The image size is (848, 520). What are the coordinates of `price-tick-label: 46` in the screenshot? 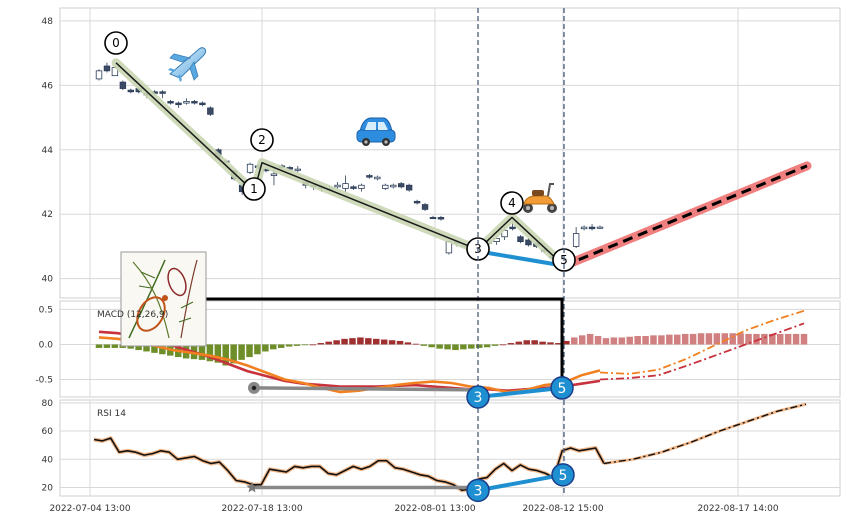 It's located at (48, 86).